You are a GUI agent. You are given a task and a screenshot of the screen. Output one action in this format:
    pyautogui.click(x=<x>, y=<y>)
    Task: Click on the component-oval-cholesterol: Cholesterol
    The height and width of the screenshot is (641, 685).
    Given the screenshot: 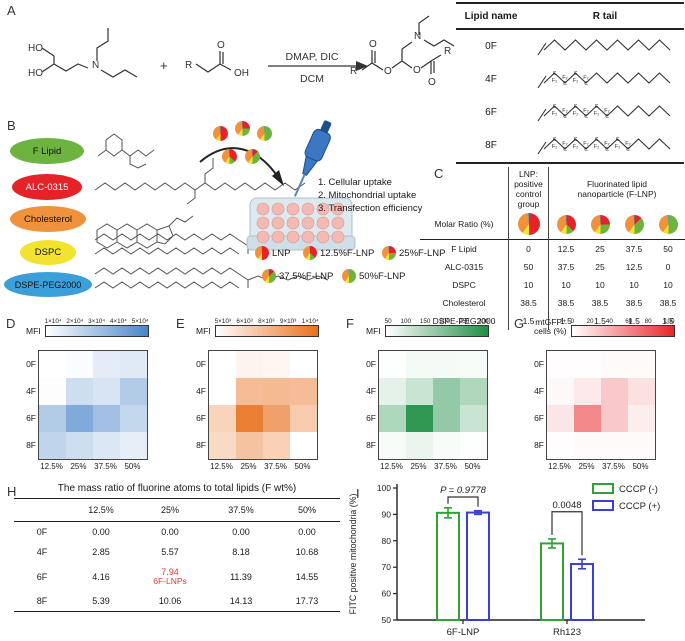 What is the action you would take?
    pyautogui.click(x=48, y=219)
    